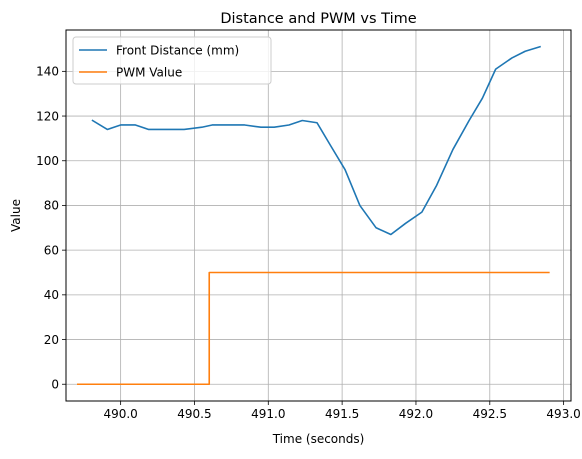 This screenshot has width=582, height=459. Describe the element at coordinates (318, 19) in the screenshot. I see `chart-title: Distance and PWM vs Time` at that location.